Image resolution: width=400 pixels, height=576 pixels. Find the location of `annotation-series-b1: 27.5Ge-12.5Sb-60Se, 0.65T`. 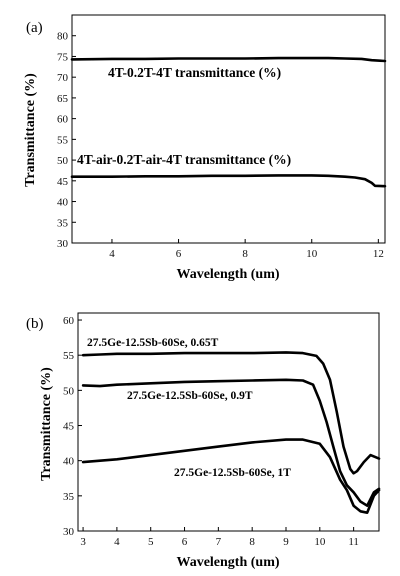

annotation-series-b1: 27.5Ge-12.5Sb-60Se, 0.65T is located at coordinates (153, 343).